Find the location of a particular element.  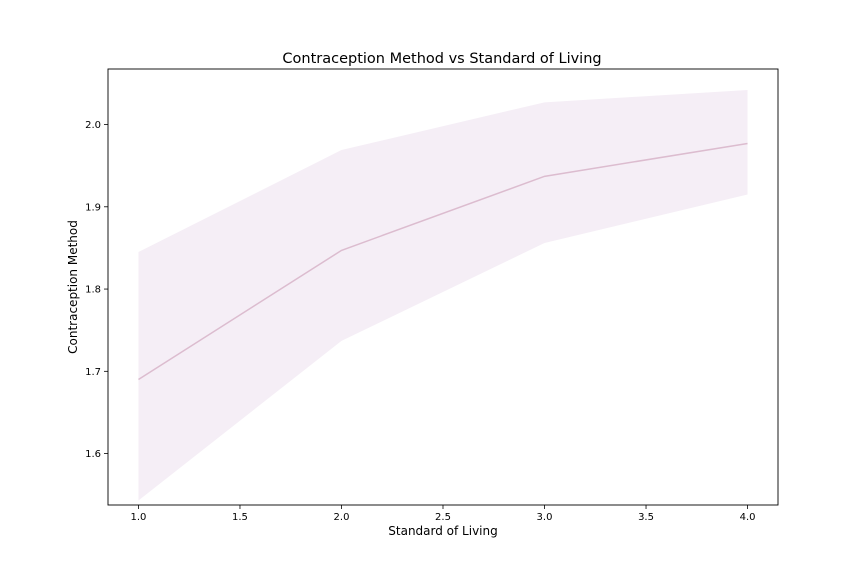

x-axis-label: Standard of Living is located at coordinates (442, 531).